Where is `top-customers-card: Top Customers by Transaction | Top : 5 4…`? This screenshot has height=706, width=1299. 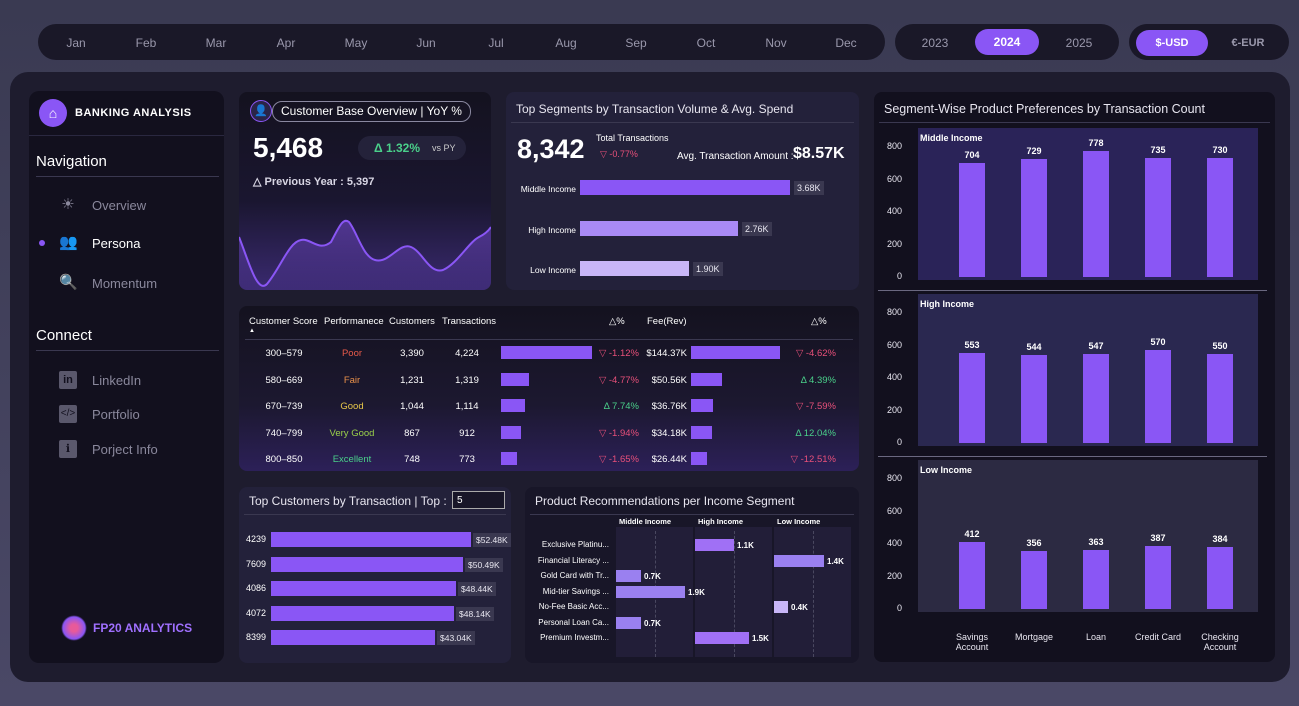
top-customers-card: Top Customers by Transaction | Top : 5 4… is located at coordinates (375, 575).